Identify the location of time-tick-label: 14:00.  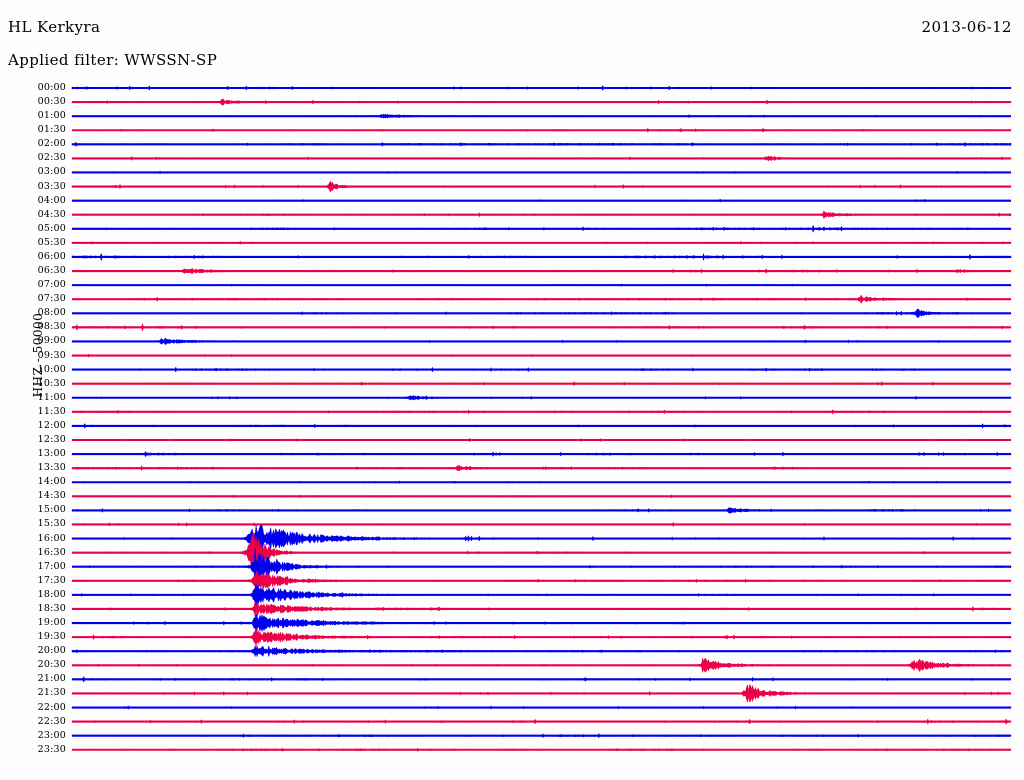
(51, 482).